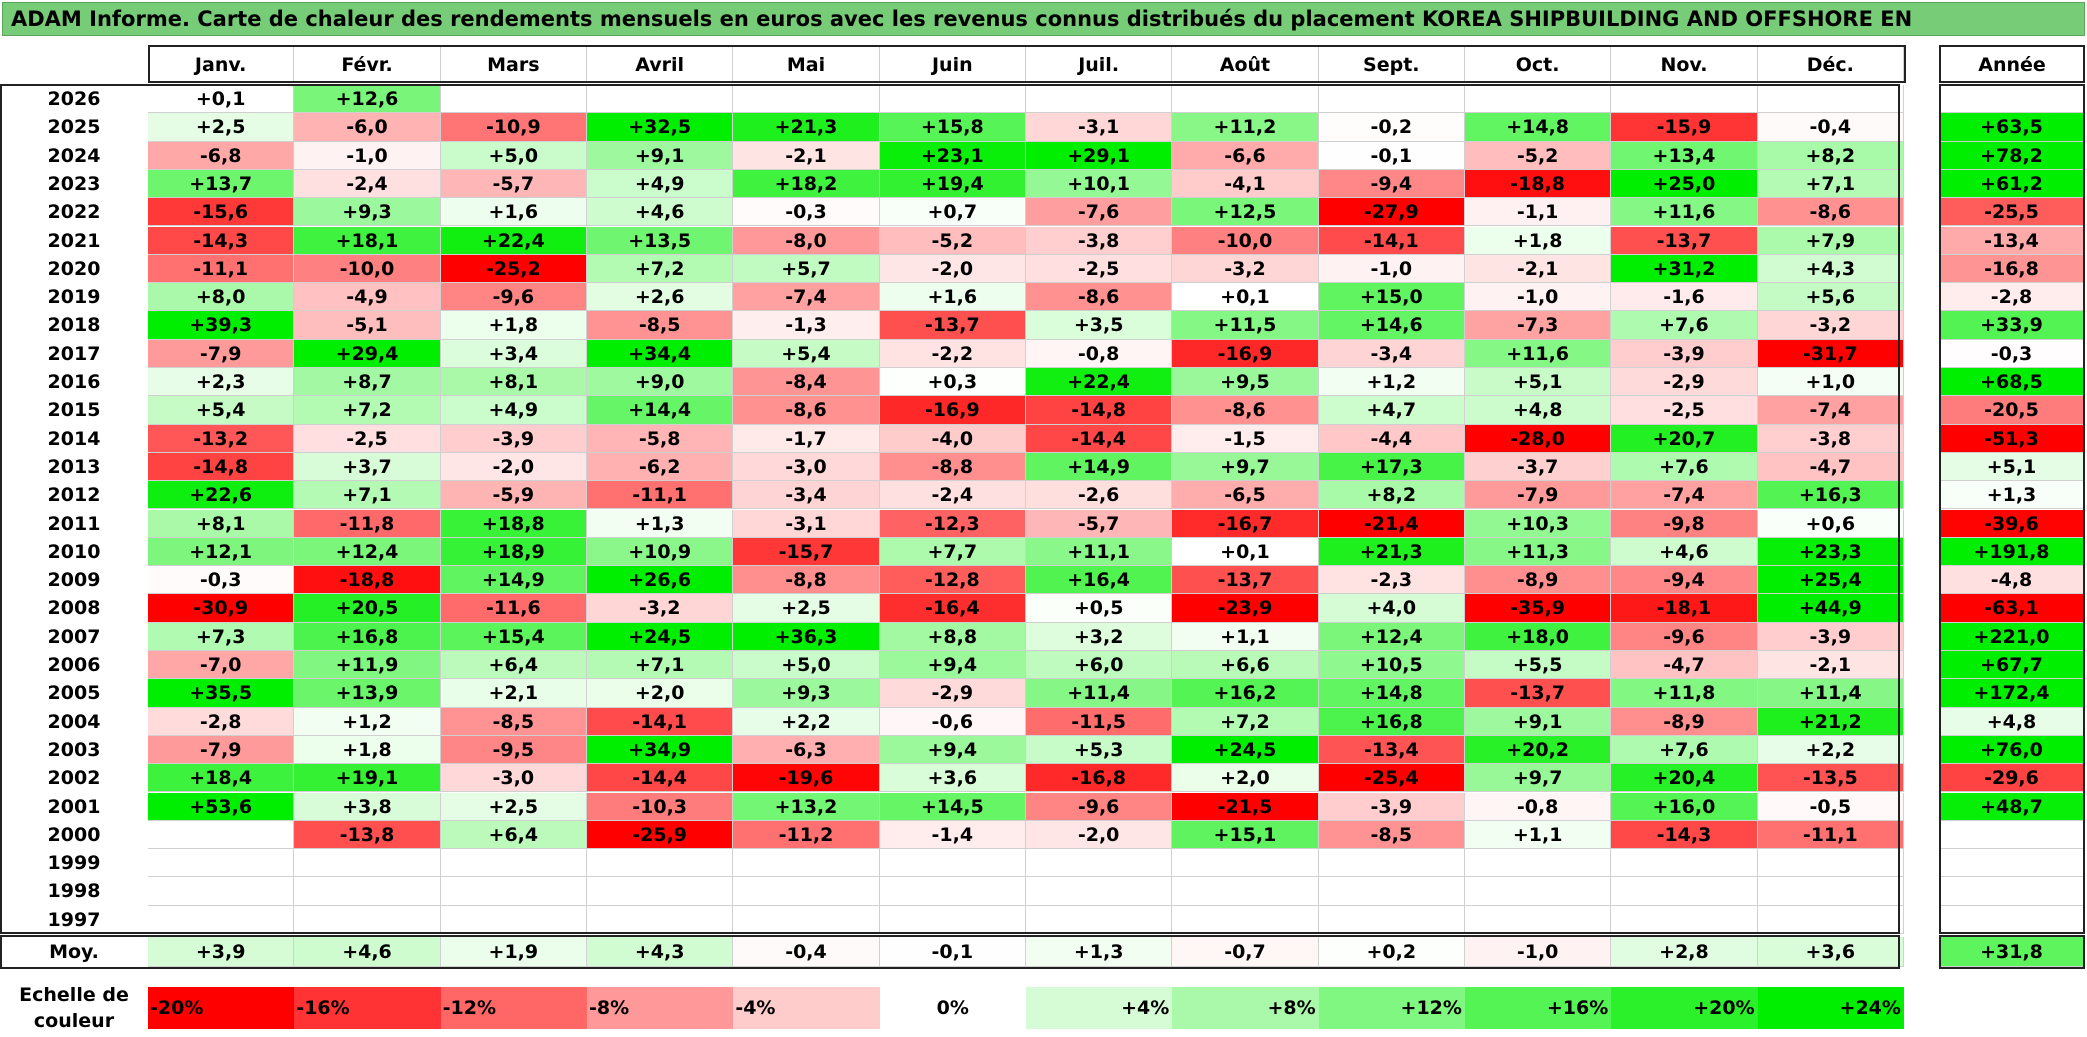 The width and height of the screenshot is (2087, 1037). I want to click on monthly-return-cell: +12,4, so click(367, 552).